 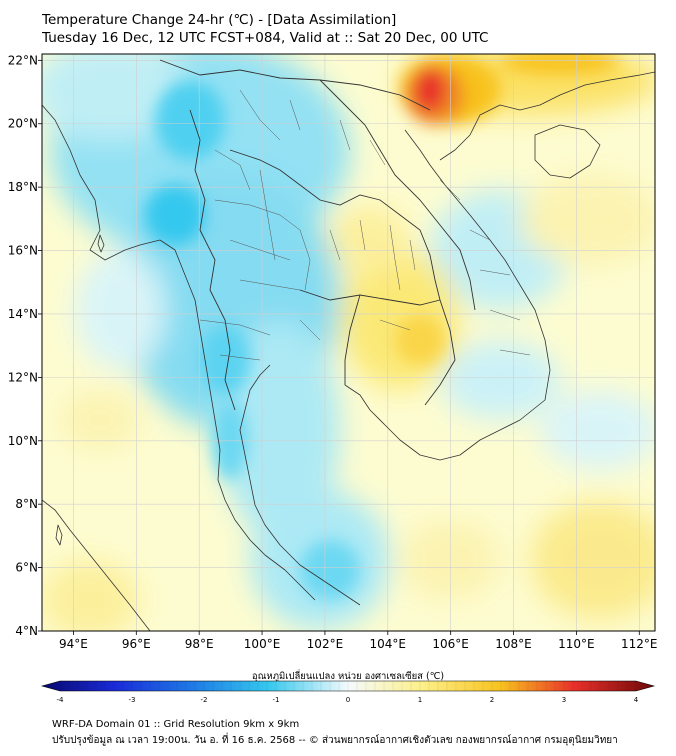 What do you see at coordinates (204, 700) in the screenshot?
I see `colorbar-tick-label: -2` at bounding box center [204, 700].